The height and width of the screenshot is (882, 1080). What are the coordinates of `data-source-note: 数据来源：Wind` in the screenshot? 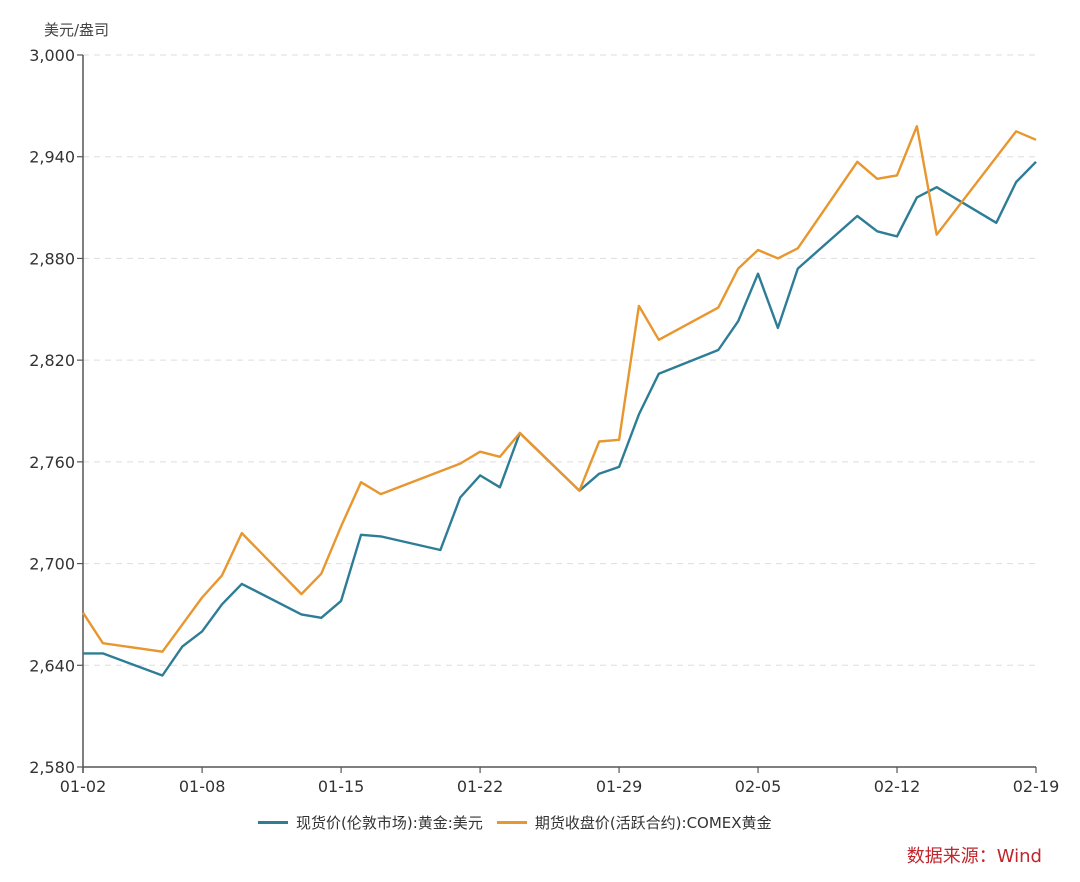 It's located at (974, 856).